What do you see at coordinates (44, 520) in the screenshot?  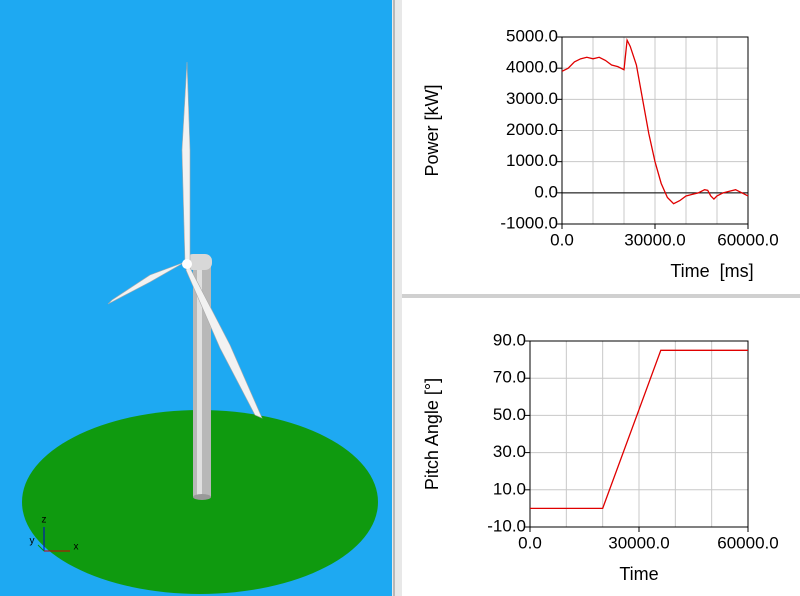 I see `triad-label: z` at bounding box center [44, 520].